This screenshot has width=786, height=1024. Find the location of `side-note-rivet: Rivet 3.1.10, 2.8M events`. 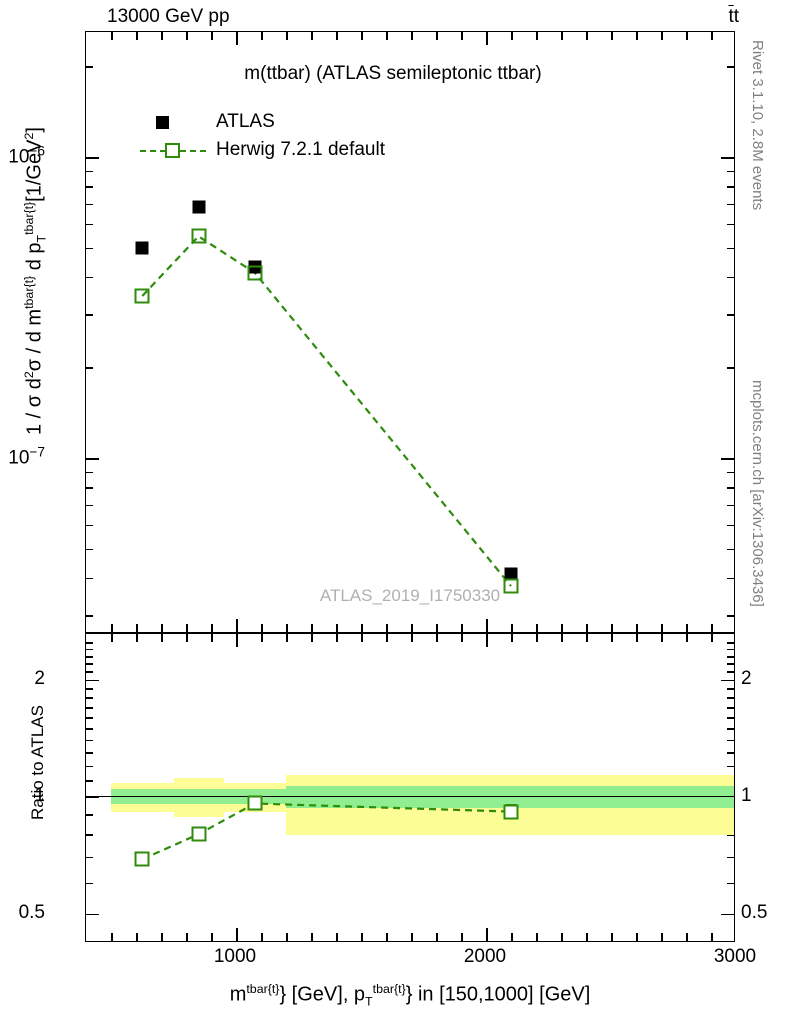

side-note-rivet: Rivet 3.1.10, 2.8M events is located at coordinates (757, 125).